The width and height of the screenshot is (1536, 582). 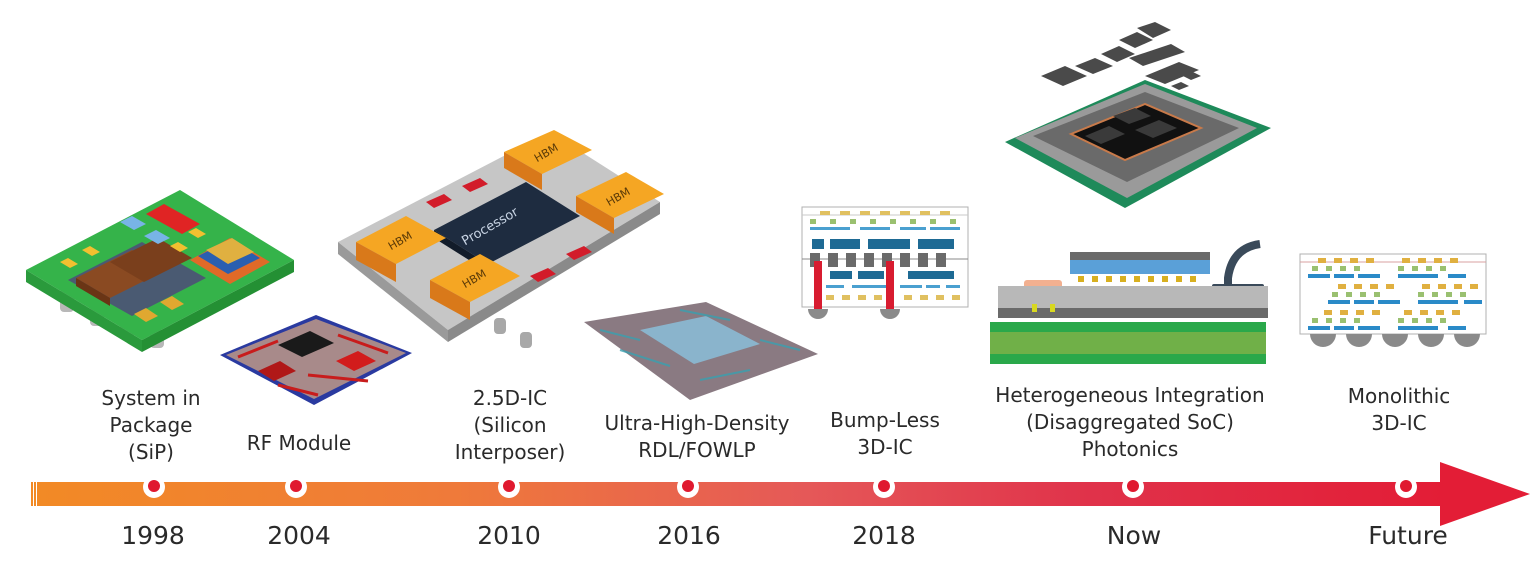 What do you see at coordinates (1130, 395) in the screenshot?
I see `label-line: Heterogeneous Integration` at bounding box center [1130, 395].